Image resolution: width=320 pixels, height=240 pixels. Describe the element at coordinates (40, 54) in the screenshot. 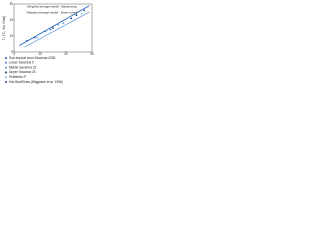

I see `x-tick-label: 10` at that location.